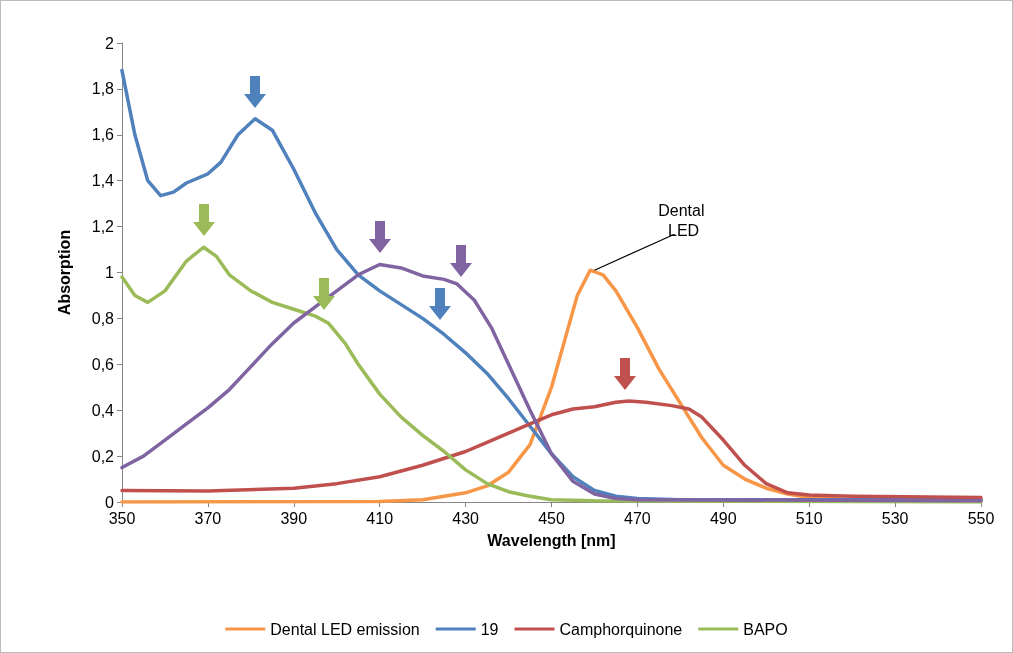 This screenshot has width=1013, height=653. I want to click on x-tick-label: 530, so click(895, 518).